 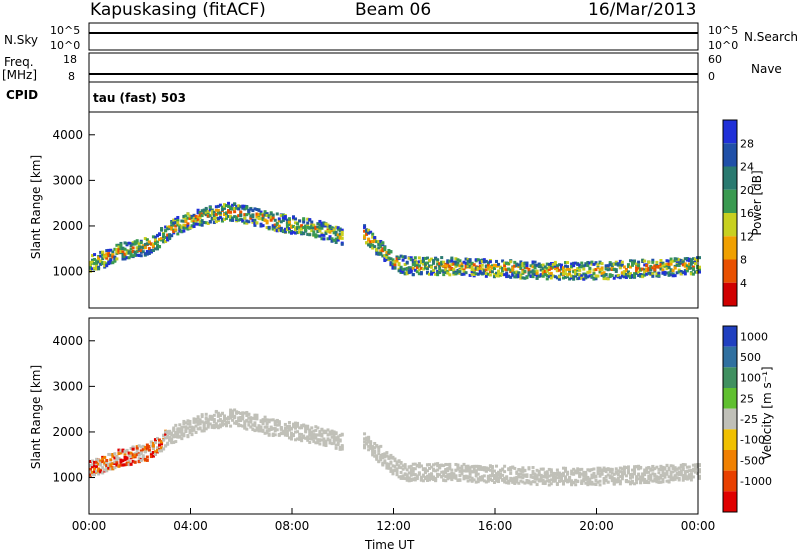 What do you see at coordinates (750, 357) in the screenshot?
I see `colorbar-tick-label: 500` at bounding box center [750, 357].